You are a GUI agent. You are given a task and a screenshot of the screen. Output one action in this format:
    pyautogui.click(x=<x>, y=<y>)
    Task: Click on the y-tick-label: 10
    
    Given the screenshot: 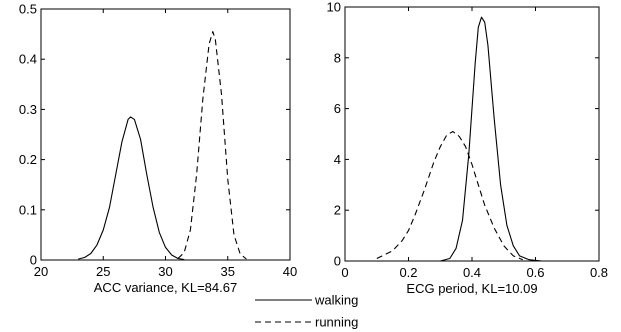 What is the action you would take?
    pyautogui.click(x=334, y=7)
    